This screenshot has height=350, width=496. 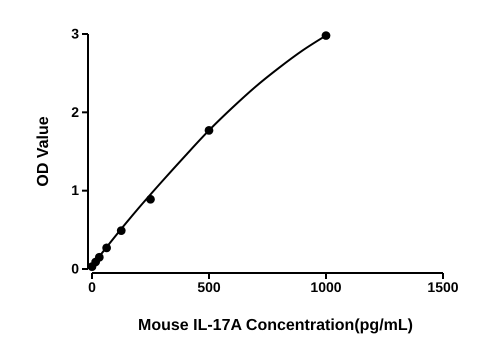 What do you see at coordinates (275, 325) in the screenshot?
I see `x-axis-title: Mouse IL-17A Concentration(pg/mL)` at bounding box center [275, 325].